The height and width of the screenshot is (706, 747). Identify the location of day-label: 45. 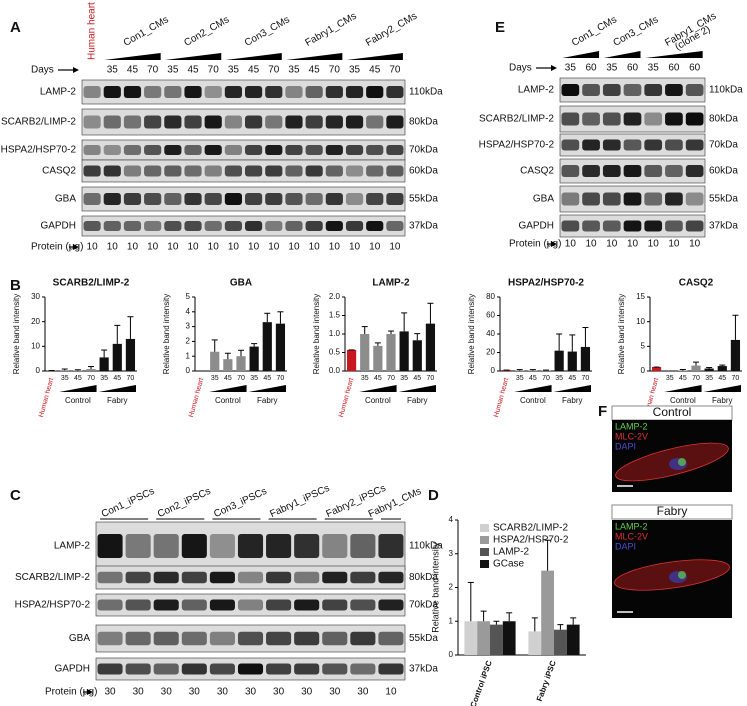
(133, 70).